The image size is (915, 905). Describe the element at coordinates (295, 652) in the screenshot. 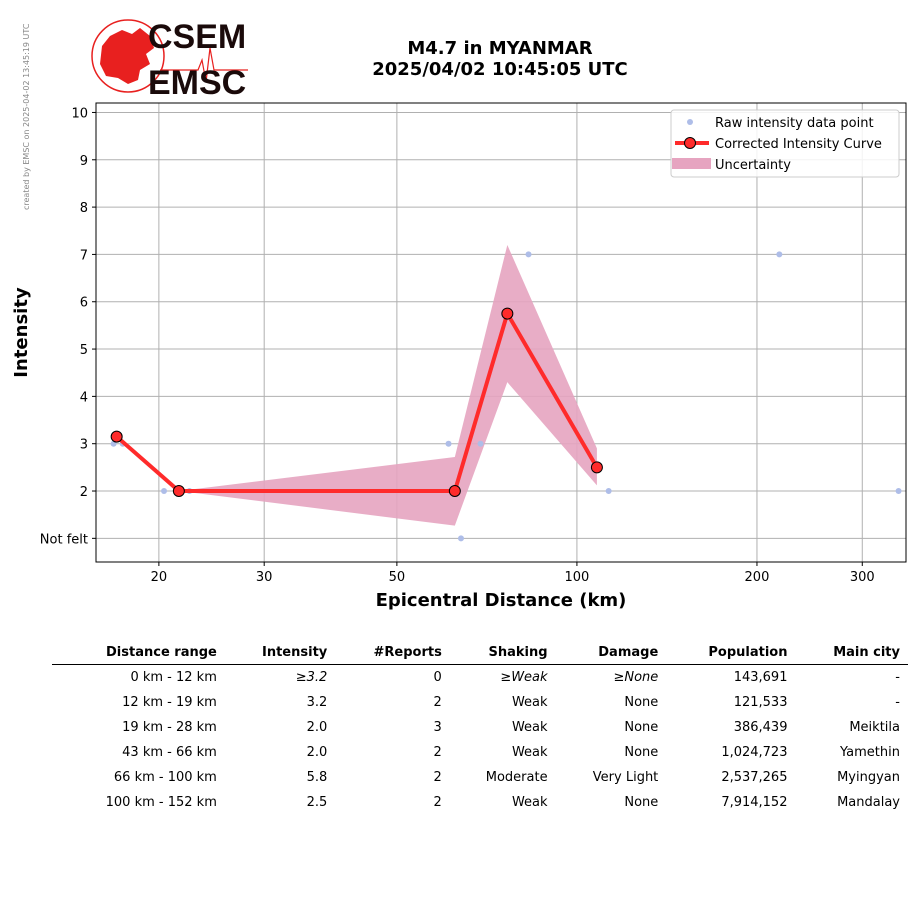

I see `table-header-cell: Intensity` at that location.